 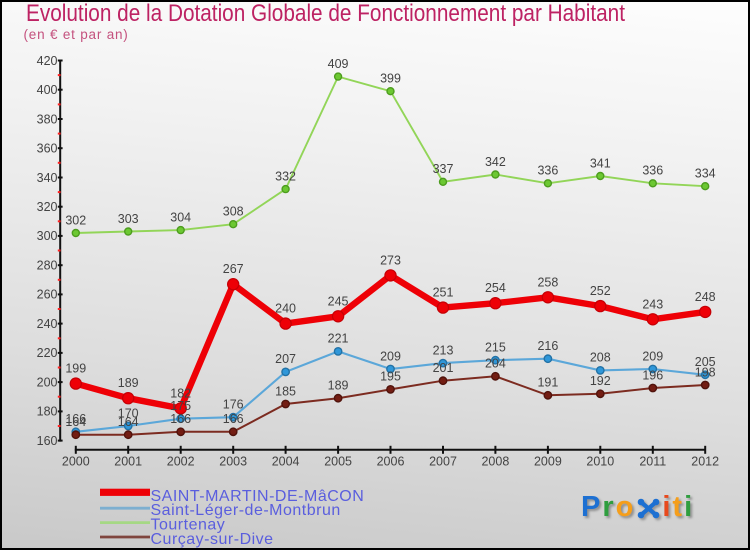 What do you see at coordinates (547, 282) in the screenshot?
I see `svg-text: 258` at bounding box center [547, 282].